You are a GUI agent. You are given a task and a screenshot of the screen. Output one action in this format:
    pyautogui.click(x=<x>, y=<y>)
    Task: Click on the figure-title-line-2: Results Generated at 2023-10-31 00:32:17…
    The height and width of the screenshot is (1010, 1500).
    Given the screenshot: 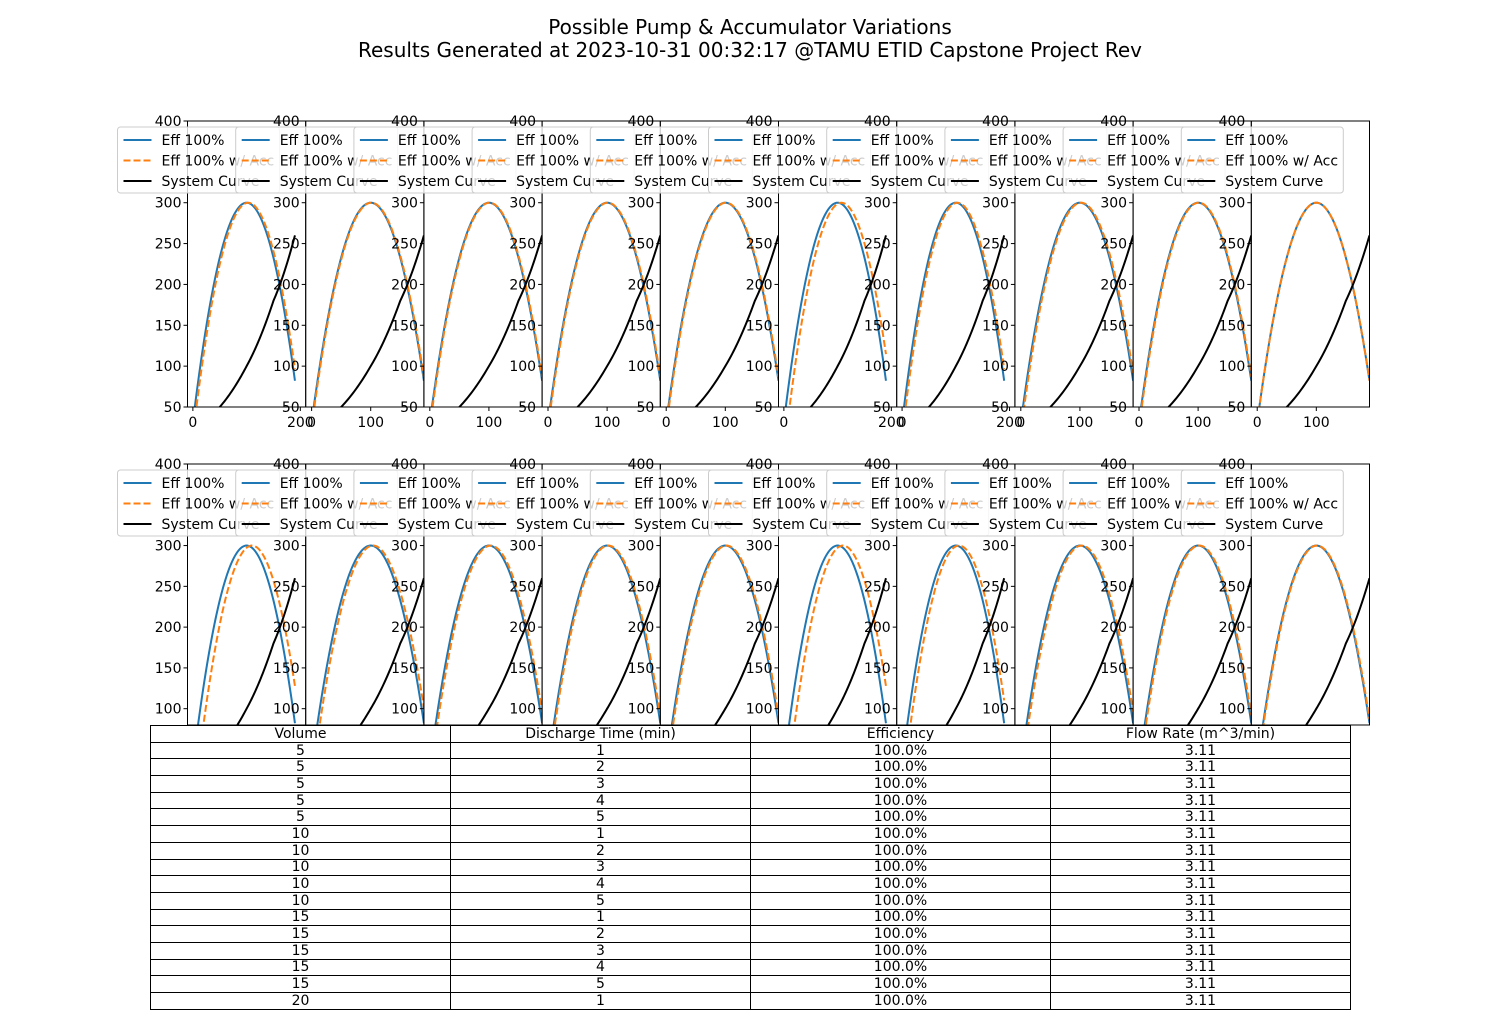 What is the action you would take?
    pyautogui.click(x=750, y=50)
    